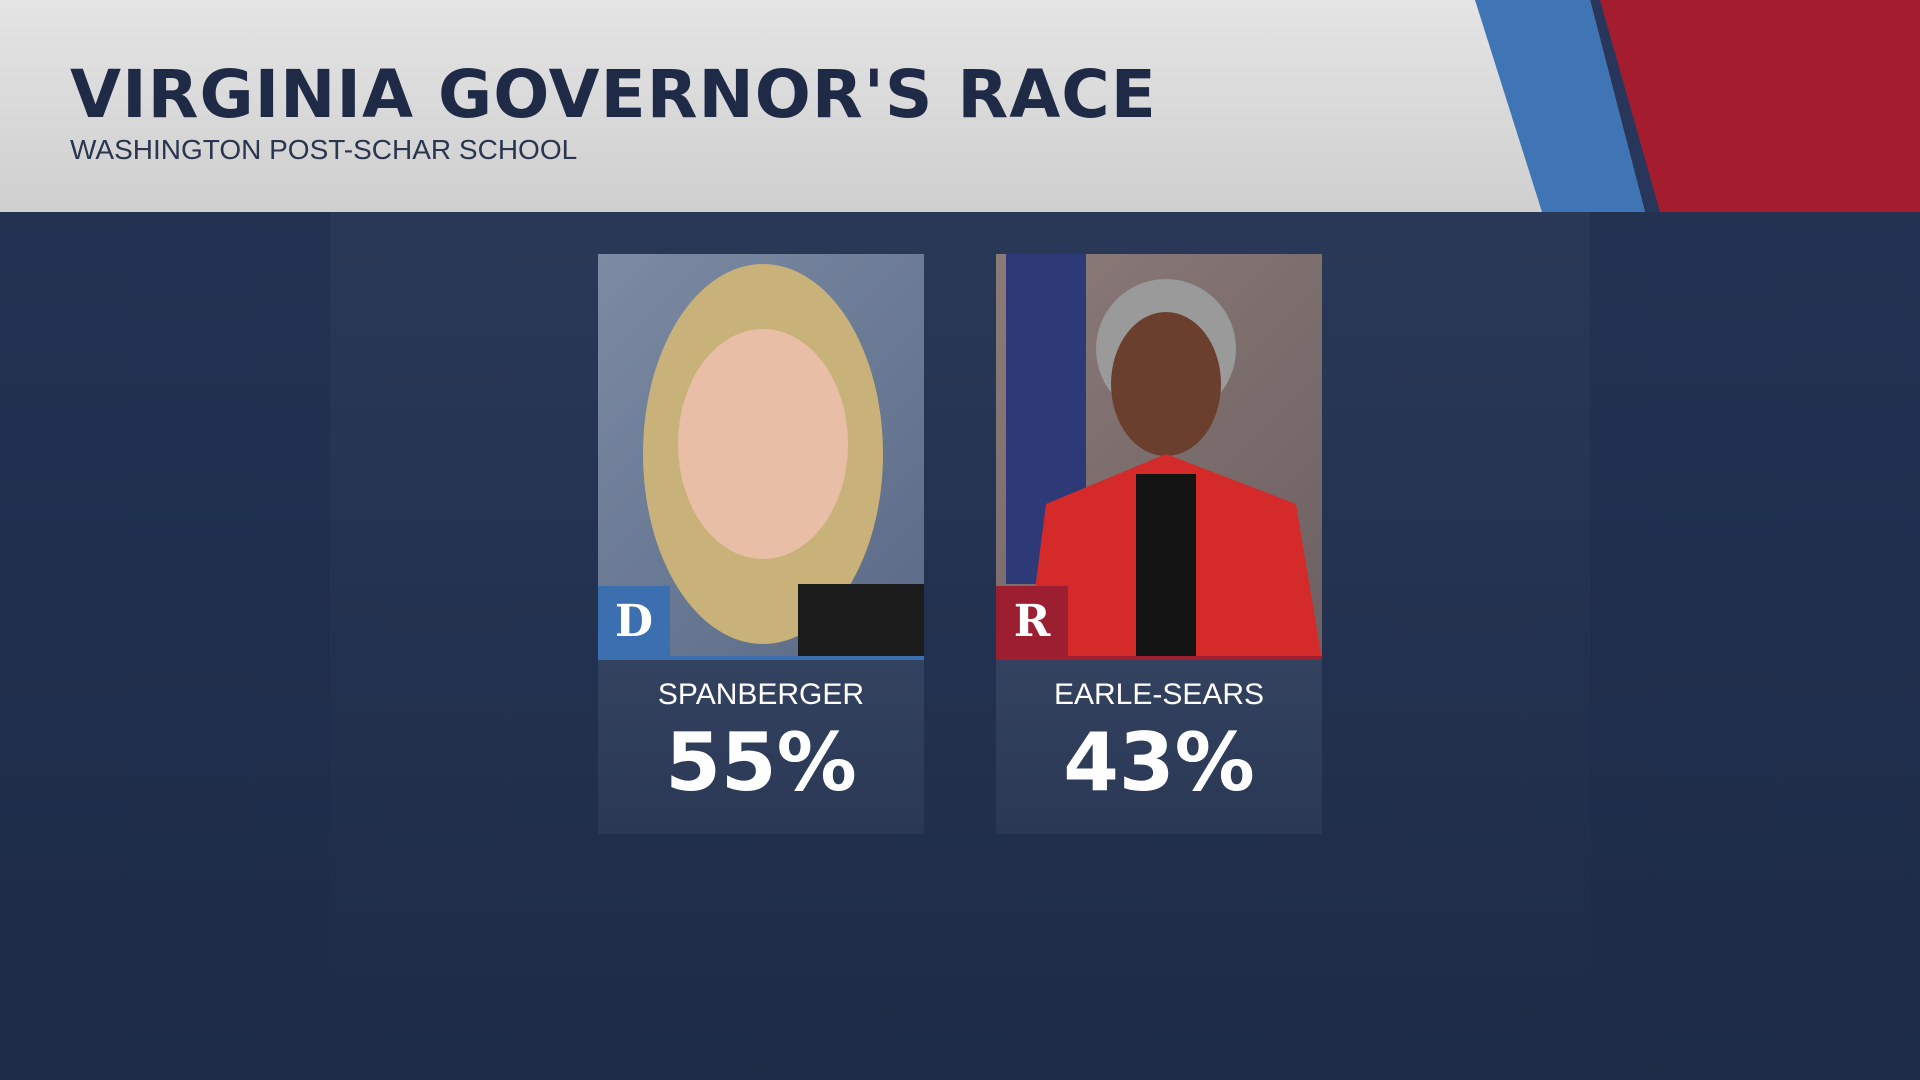 The image size is (1920, 1080). Describe the element at coordinates (1760, 106) in the screenshot. I see `red-stripe` at that location.